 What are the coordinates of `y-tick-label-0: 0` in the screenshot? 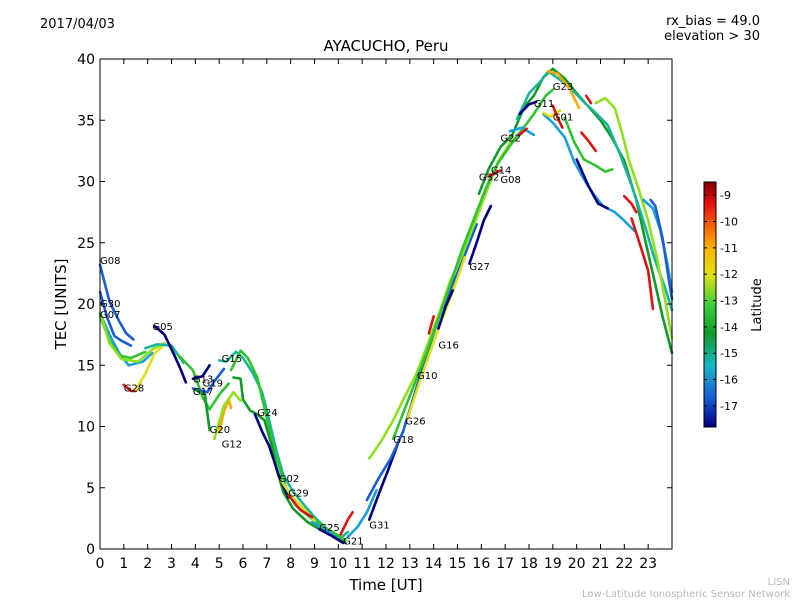 It's located at (90, 550).